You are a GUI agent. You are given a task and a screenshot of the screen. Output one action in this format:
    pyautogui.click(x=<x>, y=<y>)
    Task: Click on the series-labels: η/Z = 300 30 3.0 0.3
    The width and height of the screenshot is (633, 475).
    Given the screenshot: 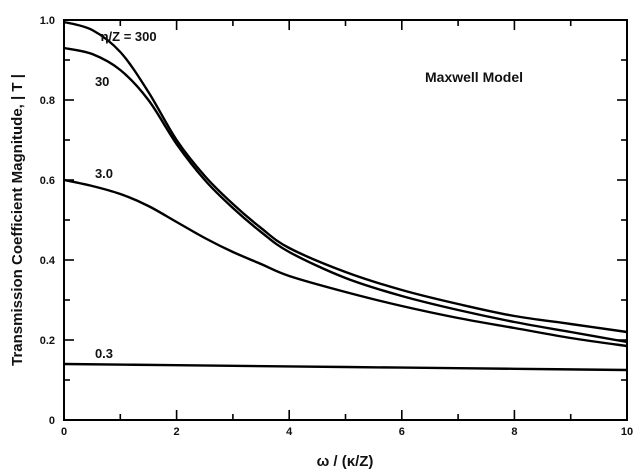 What is the action you would take?
    pyautogui.click(x=126, y=195)
    